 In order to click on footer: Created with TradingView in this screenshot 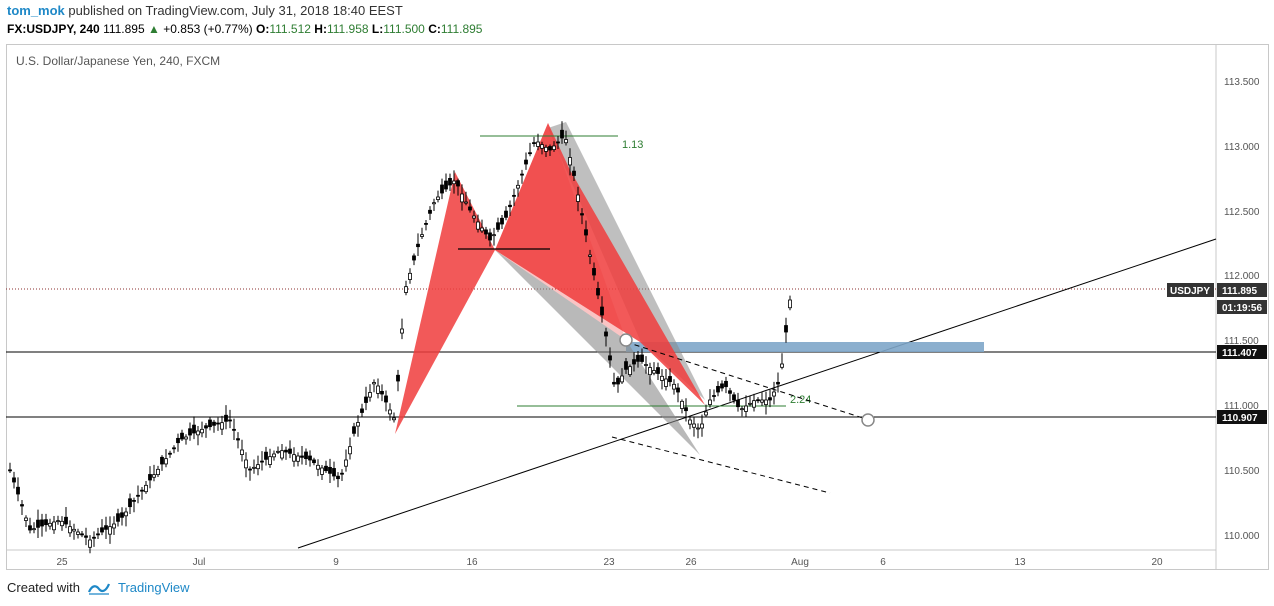, I will do `click(98, 587)`.